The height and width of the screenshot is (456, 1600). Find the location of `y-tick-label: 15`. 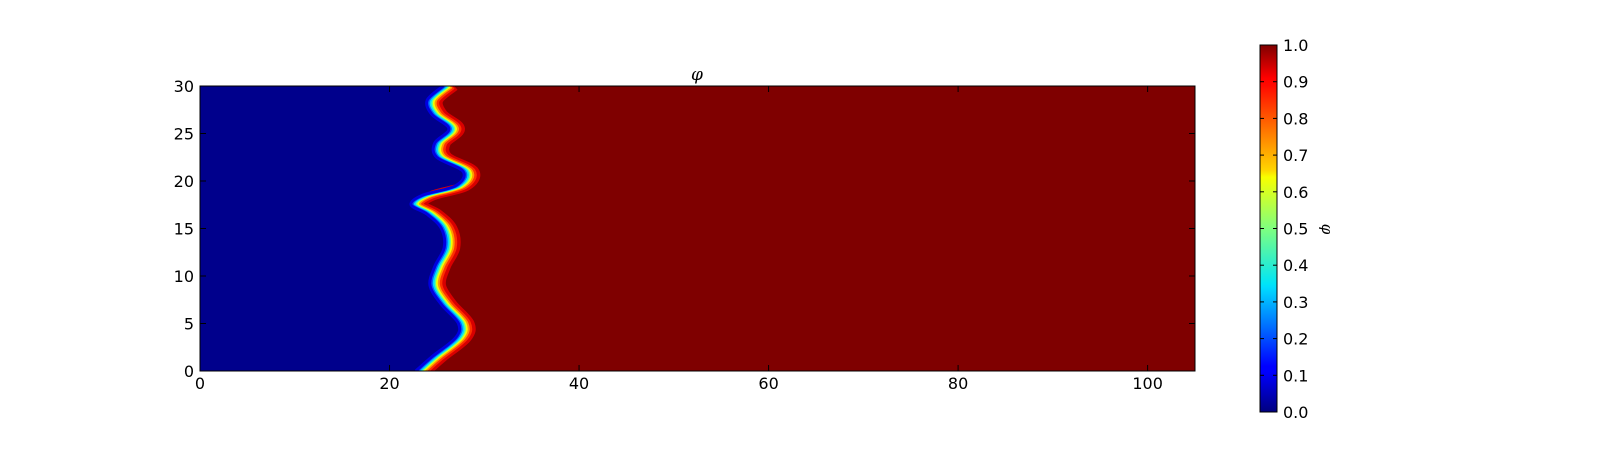

y-tick-label: 15 is located at coordinates (184, 229).